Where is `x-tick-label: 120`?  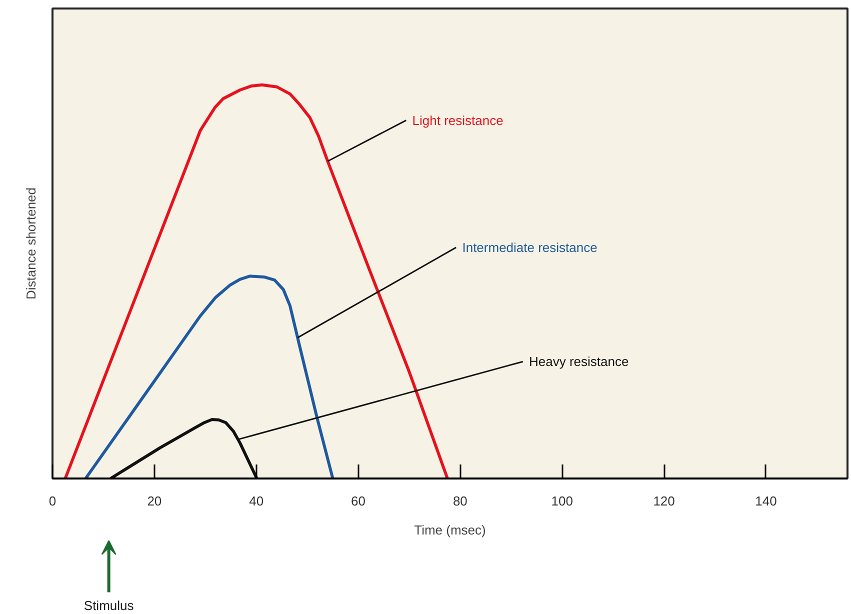
x-tick-label: 120 is located at coordinates (664, 501).